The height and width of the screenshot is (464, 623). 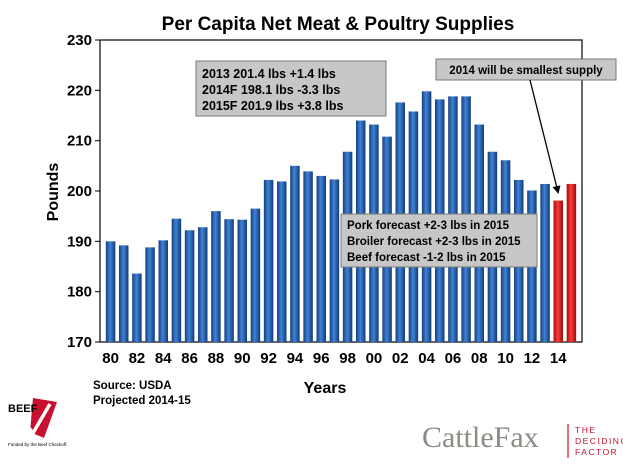 What do you see at coordinates (37, 444) in the screenshot?
I see `beef-logo-caption: Funded by the Beef Checkoff.` at bounding box center [37, 444].